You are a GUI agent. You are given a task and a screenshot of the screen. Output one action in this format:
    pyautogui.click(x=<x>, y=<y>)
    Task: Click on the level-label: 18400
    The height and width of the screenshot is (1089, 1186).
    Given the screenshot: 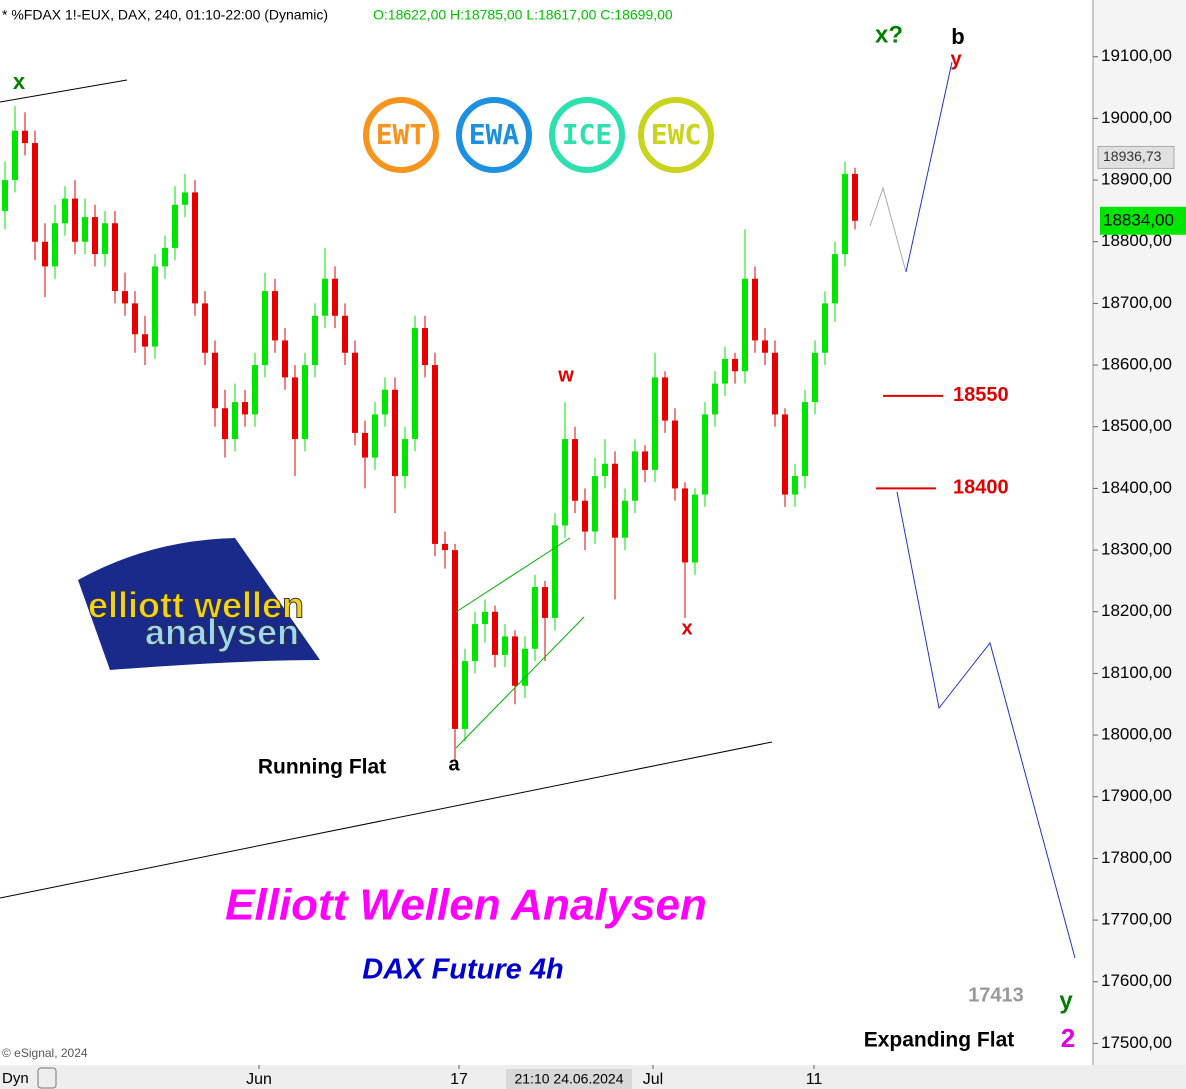 What is the action you would take?
    pyautogui.click(x=981, y=488)
    